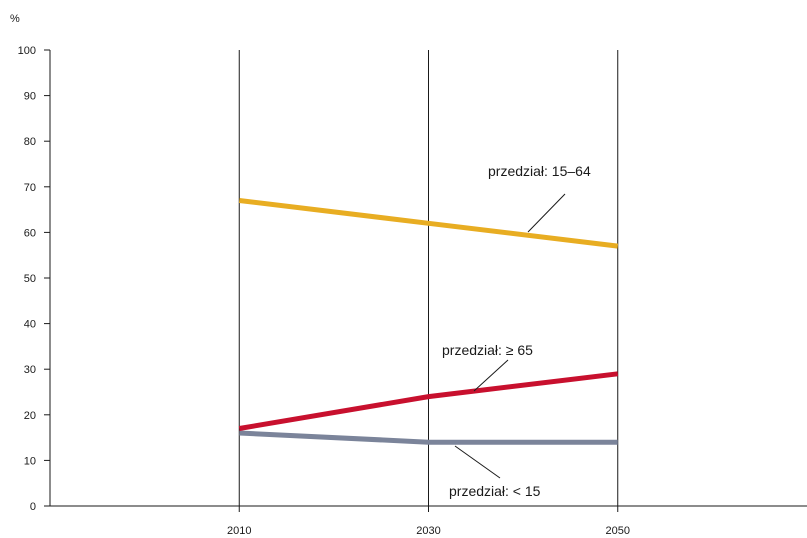  Describe the element at coordinates (428, 531) in the screenshot. I see `x-tick-label: 2030` at that location.